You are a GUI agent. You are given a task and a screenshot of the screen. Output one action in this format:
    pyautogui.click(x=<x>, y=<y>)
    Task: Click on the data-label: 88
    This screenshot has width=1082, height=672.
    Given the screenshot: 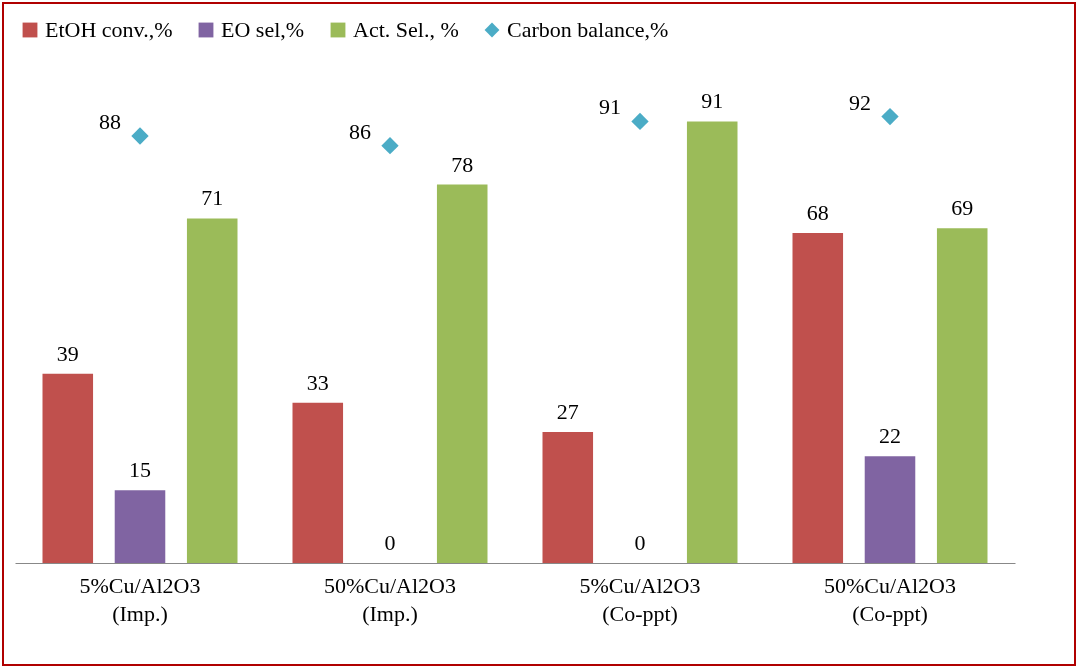 What is the action you would take?
    pyautogui.click(x=110, y=121)
    